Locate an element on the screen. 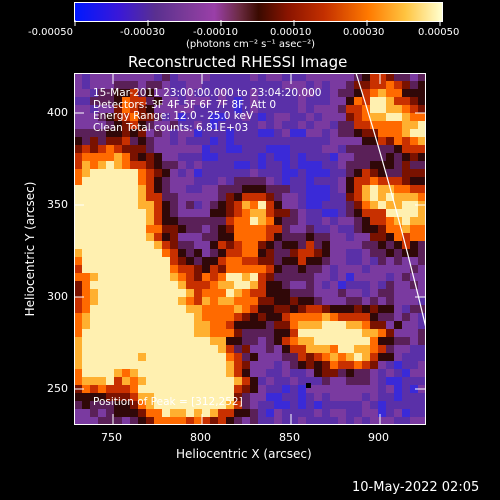 The width and height of the screenshot is (500, 500). y-tick-label: 250 is located at coordinates (57, 388).